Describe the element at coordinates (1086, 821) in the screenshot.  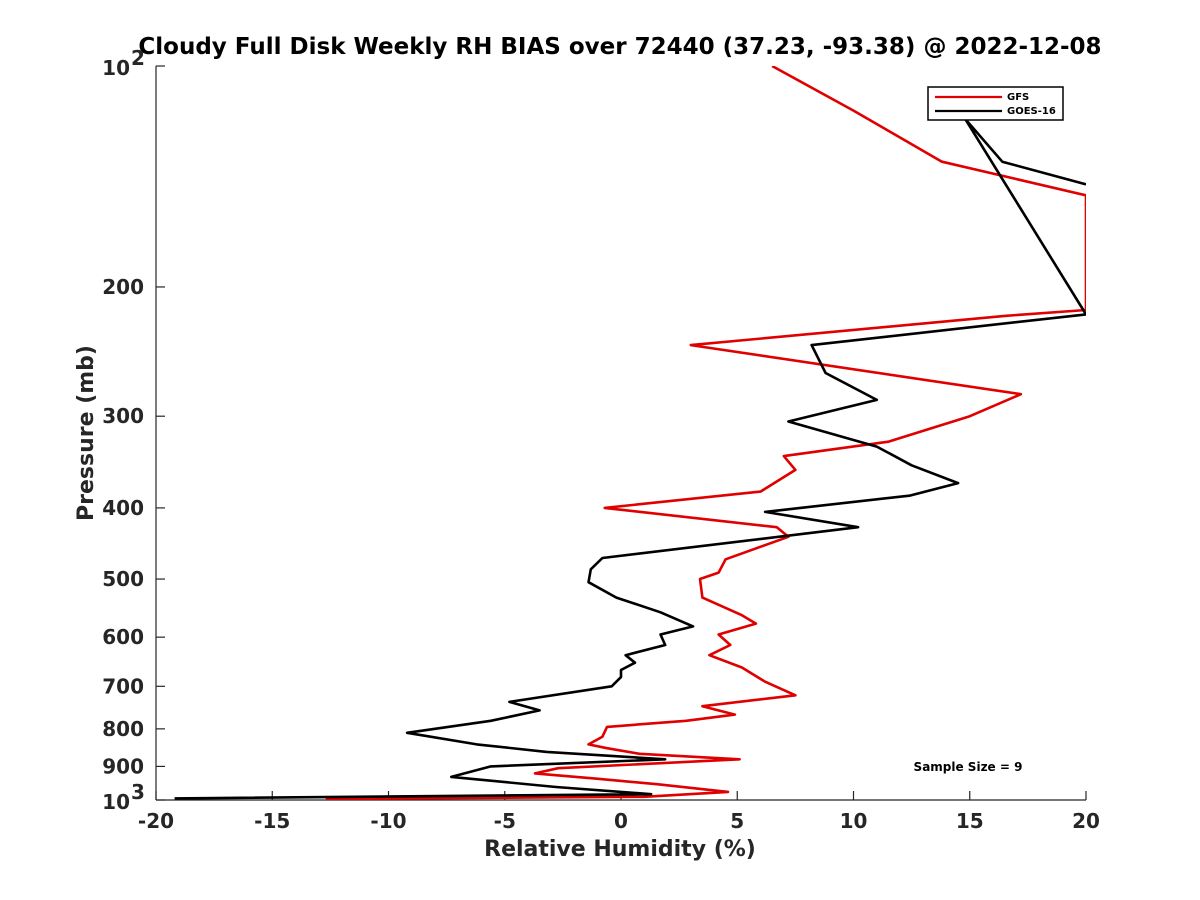
I see `x-tick-label: 20` at that location.